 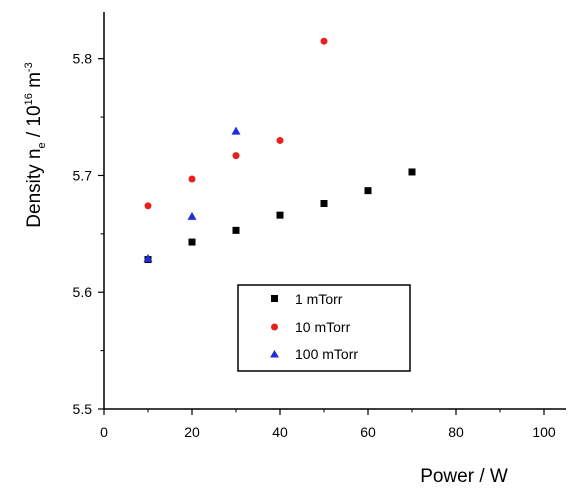 What do you see at coordinates (29, 67) in the screenshot?
I see `y-axis-title-unit-exp: -3` at bounding box center [29, 67].